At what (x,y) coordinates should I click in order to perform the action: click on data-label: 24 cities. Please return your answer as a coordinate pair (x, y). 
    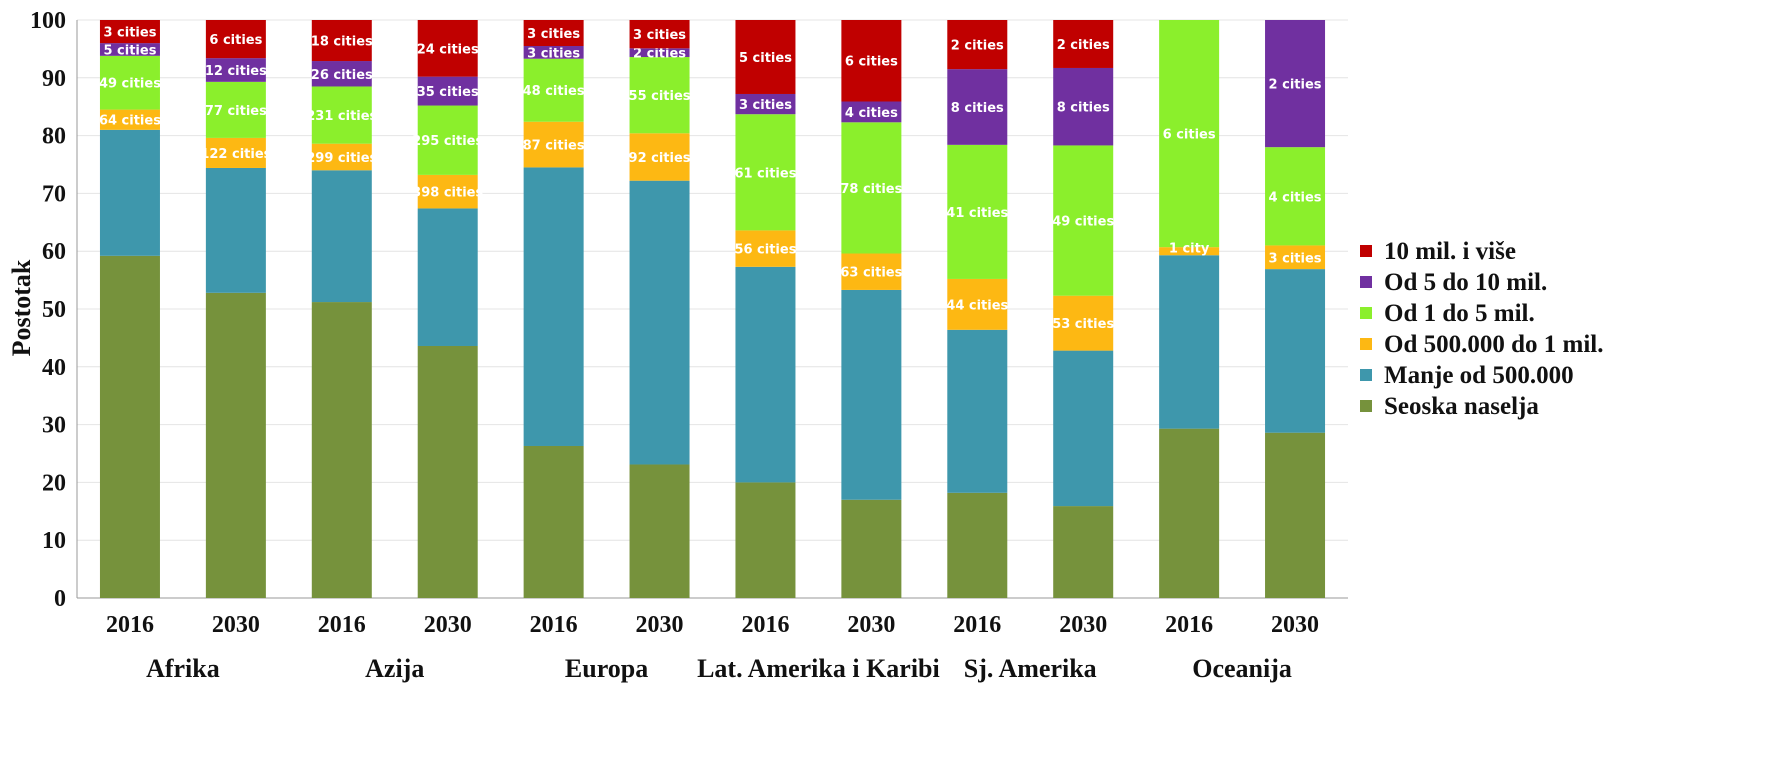
    Looking at the image, I should click on (448, 49).